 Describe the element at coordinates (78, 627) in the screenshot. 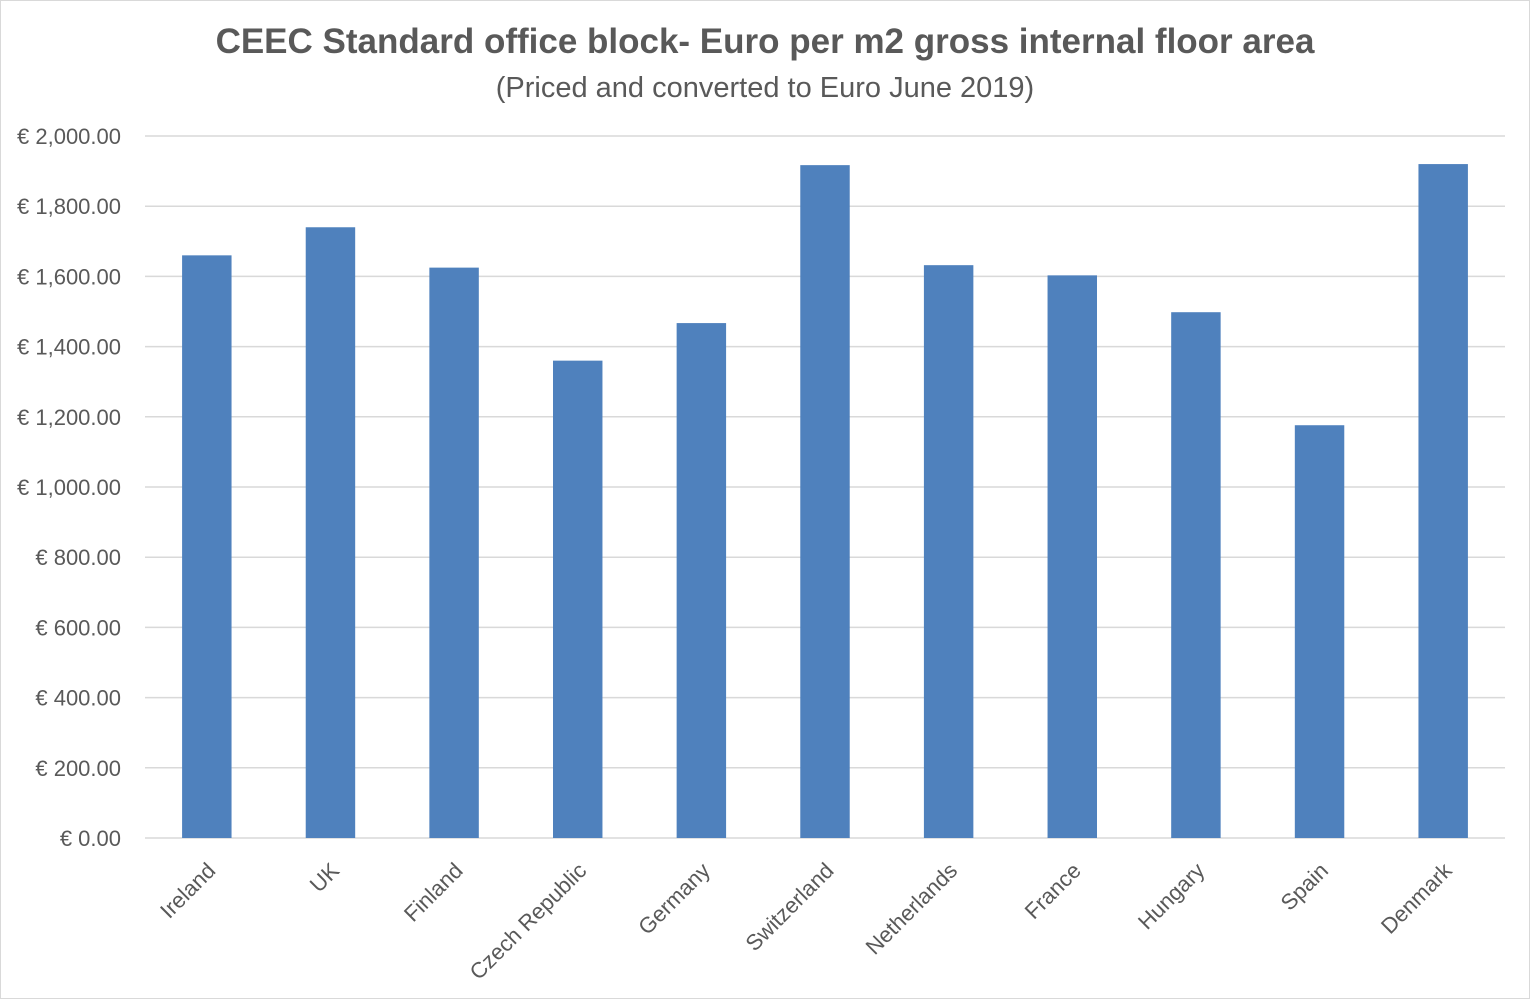

I see `y-tick-label: € 600.00` at that location.